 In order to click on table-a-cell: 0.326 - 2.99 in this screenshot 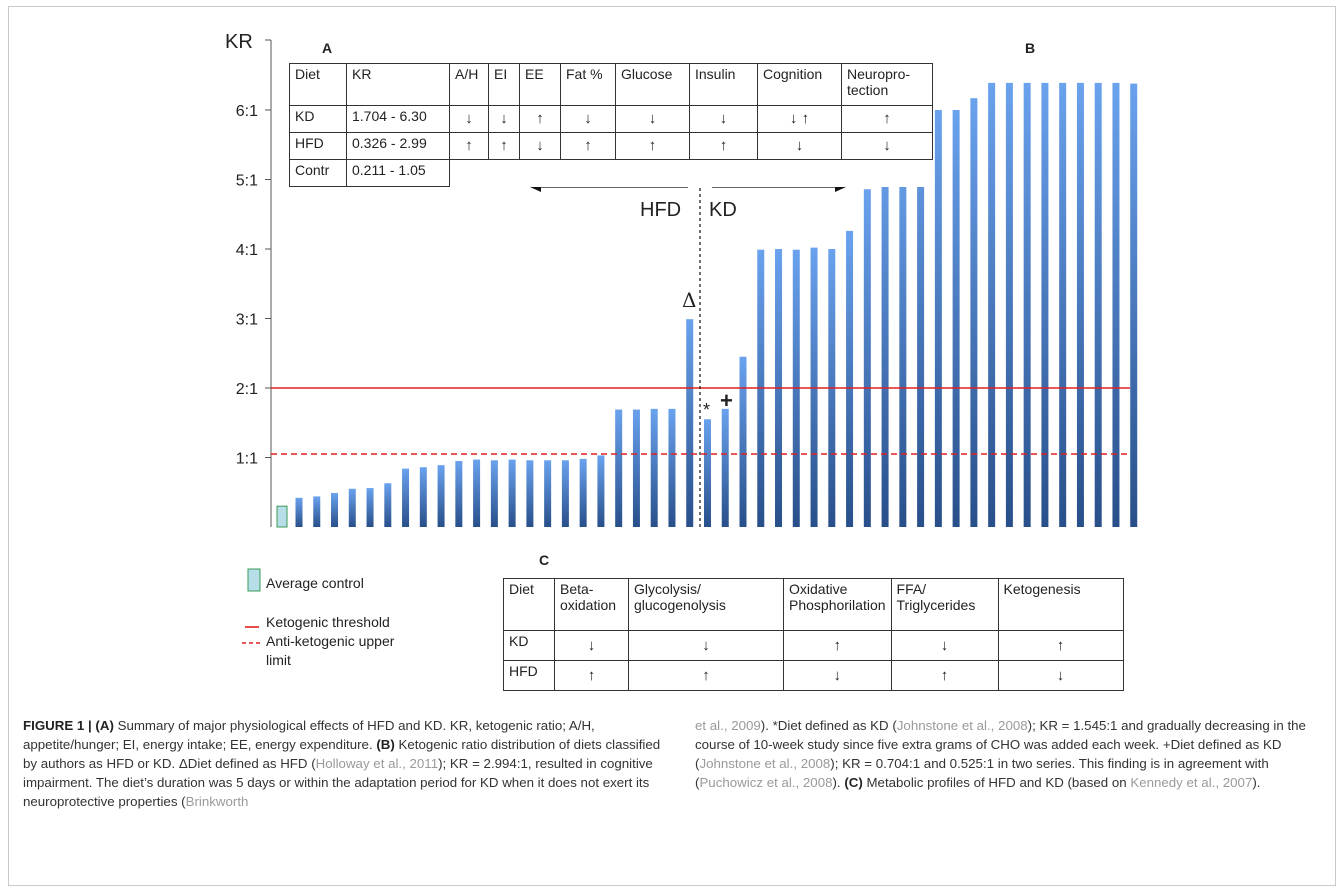, I will do `click(398, 146)`.